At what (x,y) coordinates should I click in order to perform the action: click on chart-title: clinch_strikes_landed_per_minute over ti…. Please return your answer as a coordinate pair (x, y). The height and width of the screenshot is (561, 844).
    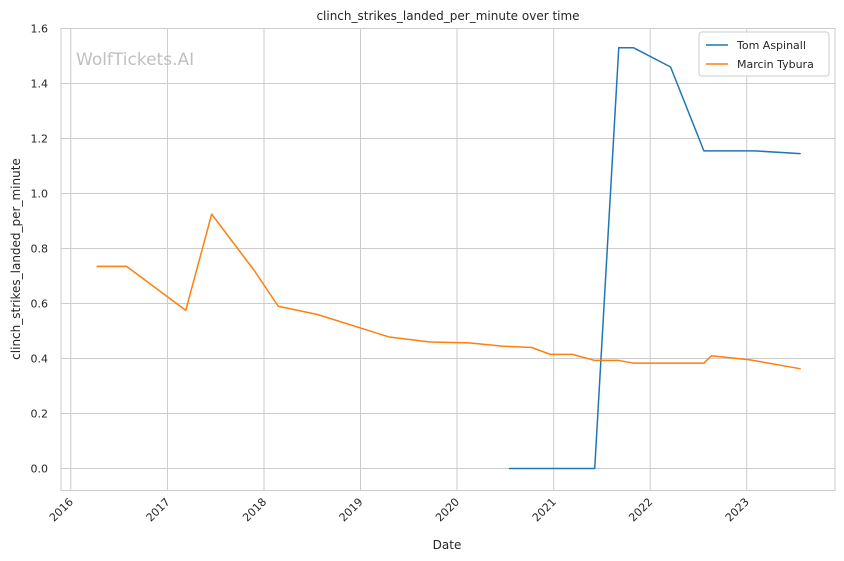
    Looking at the image, I should click on (447, 16).